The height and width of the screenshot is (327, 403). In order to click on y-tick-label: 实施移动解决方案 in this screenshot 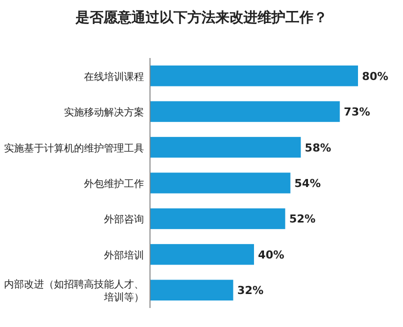, I will do `click(104, 112)`.